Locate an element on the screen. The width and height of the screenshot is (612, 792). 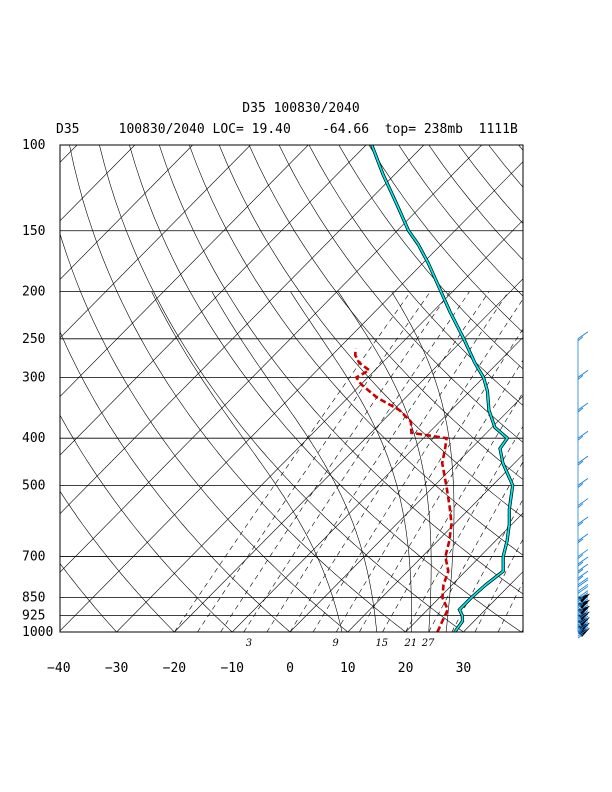
pressure-tick-label: 100 is located at coordinates (33, 145).